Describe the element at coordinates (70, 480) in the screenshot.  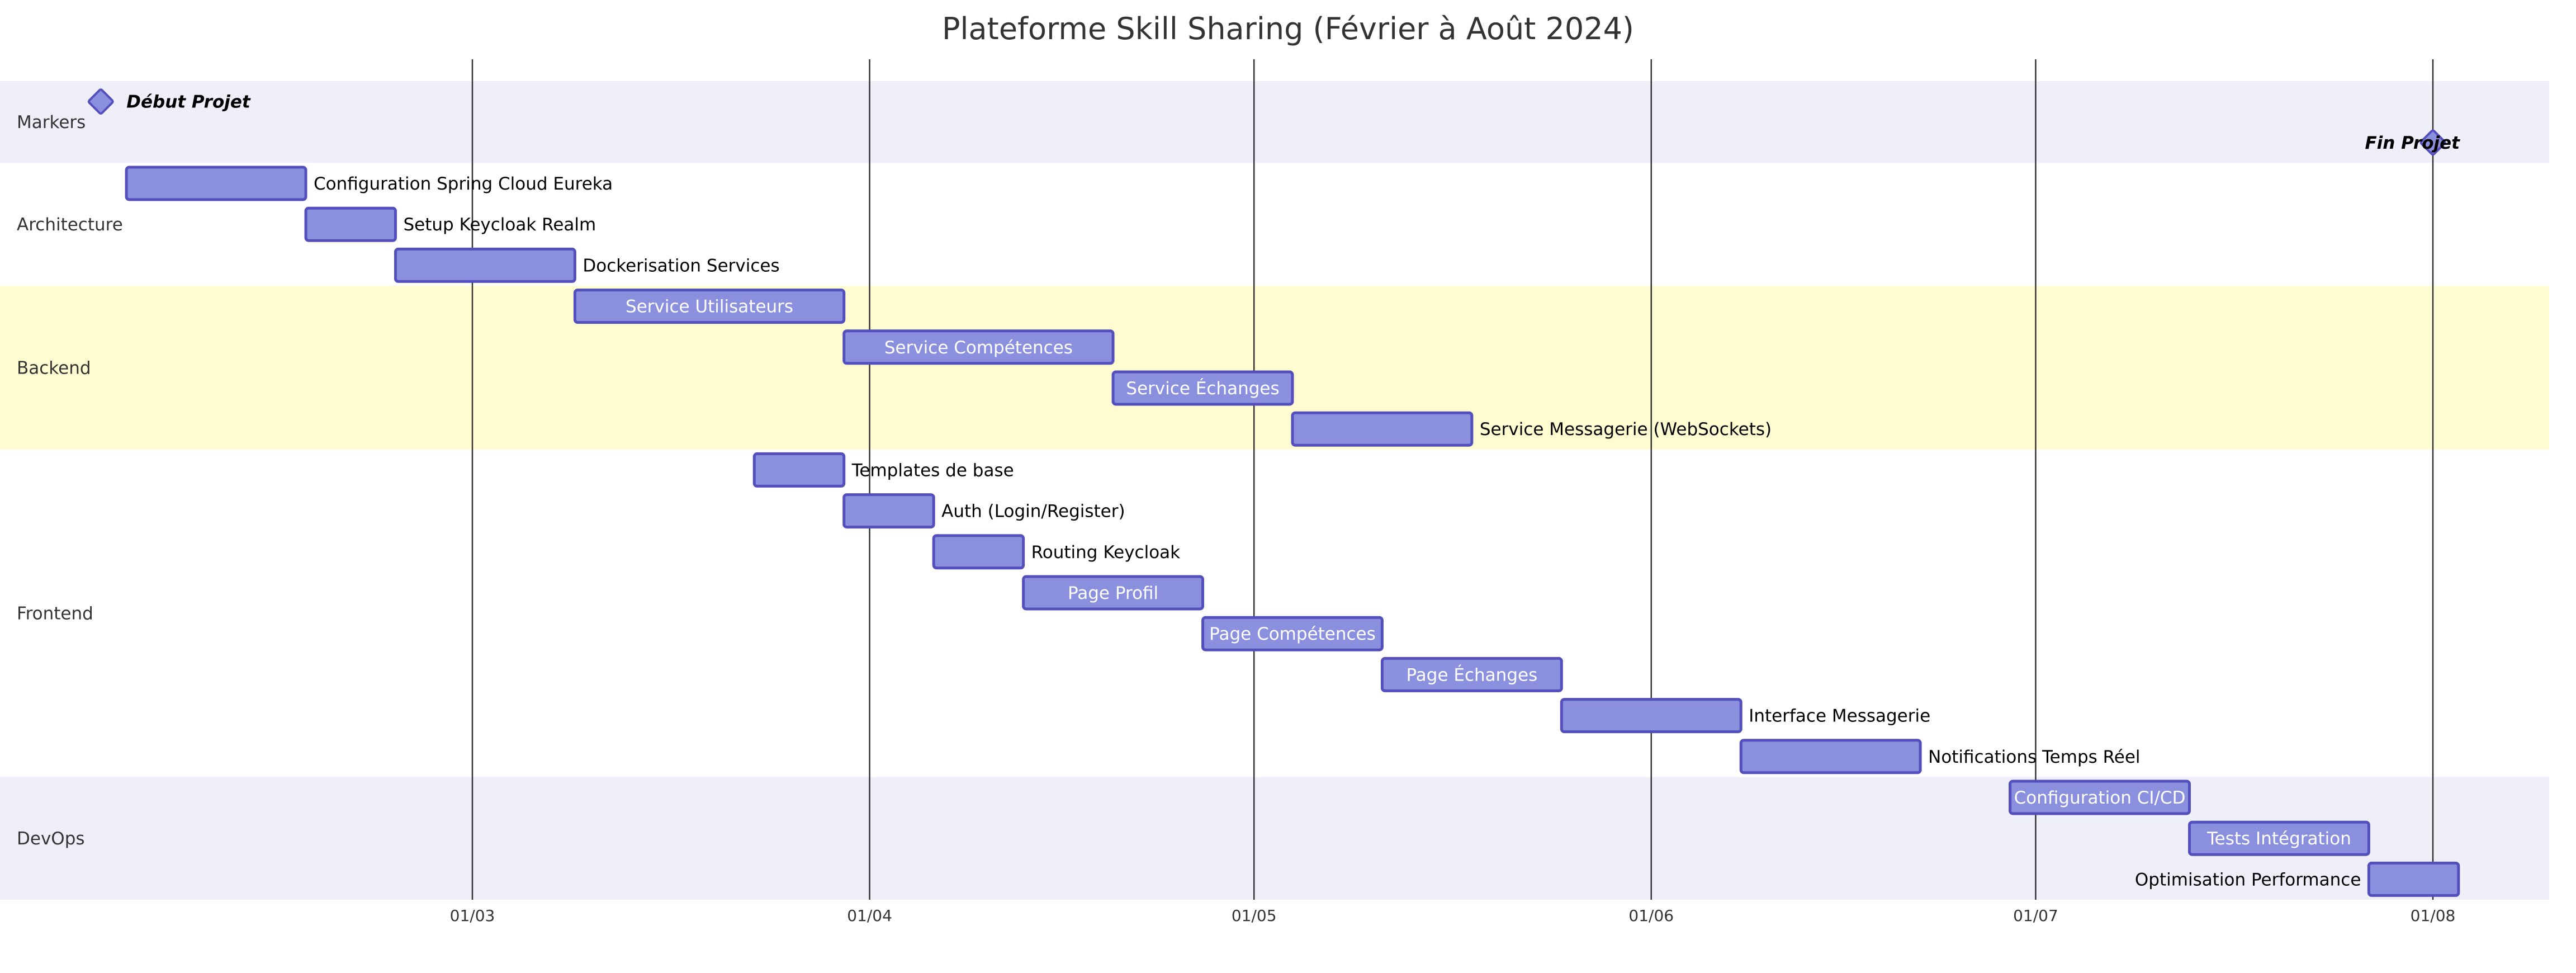
I see `section-labels: Markers Architecture Backend Frontend DevOps` at that location.